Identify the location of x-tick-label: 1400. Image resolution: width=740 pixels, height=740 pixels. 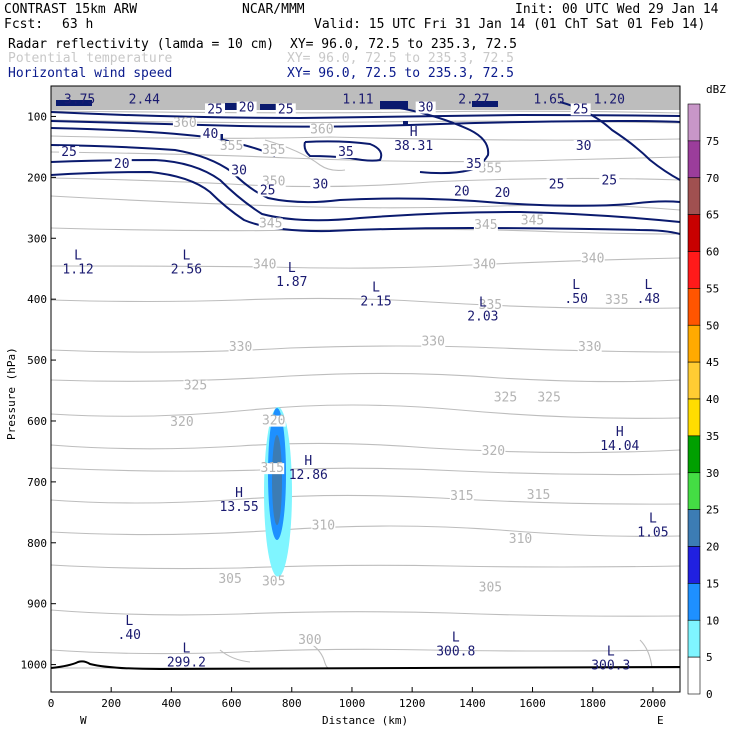
(472, 703).